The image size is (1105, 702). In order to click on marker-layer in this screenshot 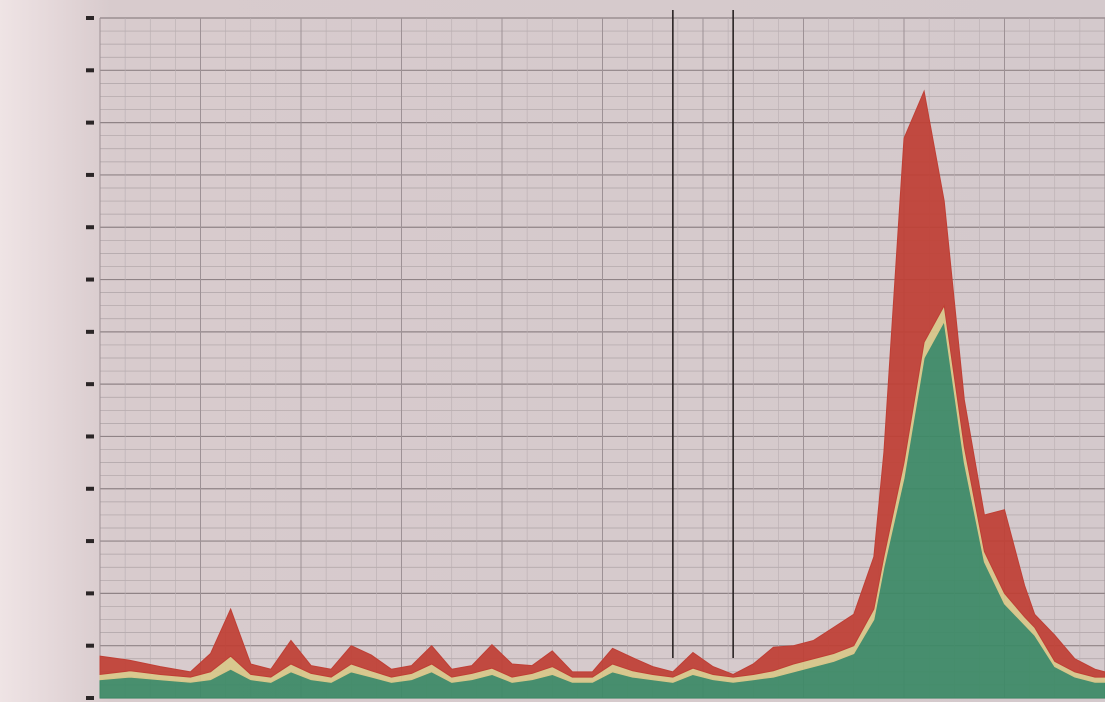, I will do `click(703, 334)`.